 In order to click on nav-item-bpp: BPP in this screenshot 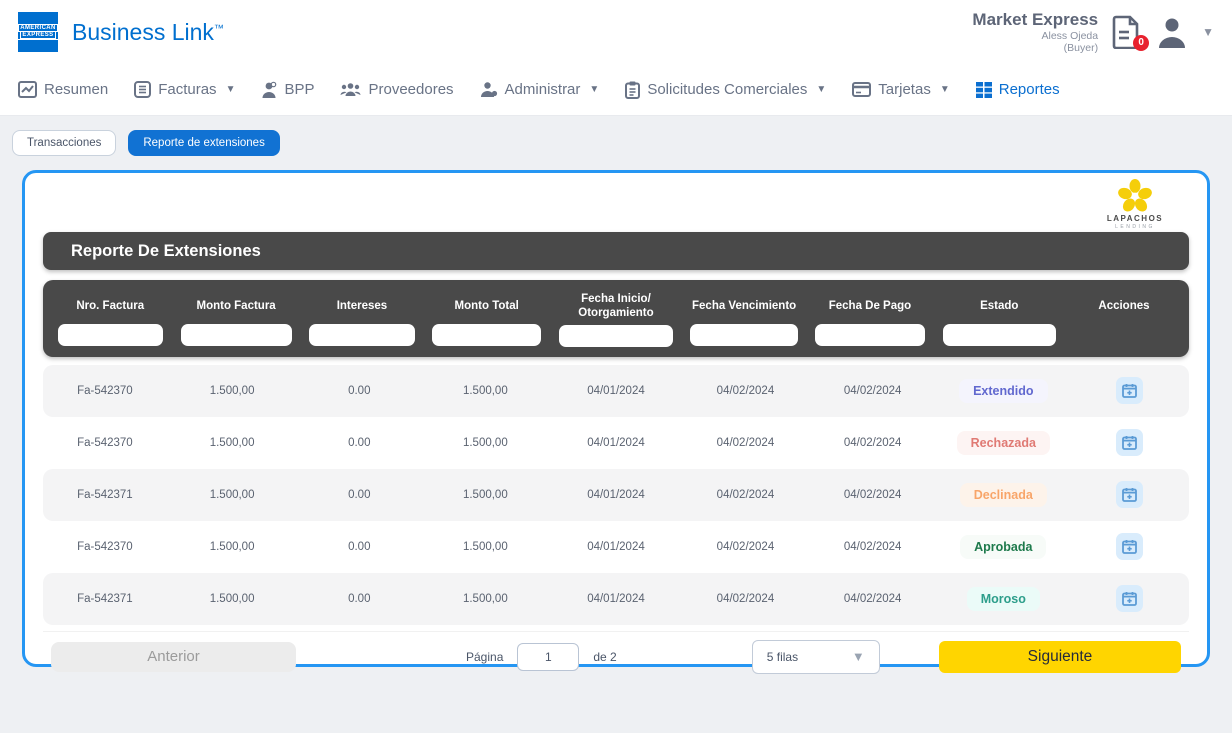, I will do `click(287, 90)`.